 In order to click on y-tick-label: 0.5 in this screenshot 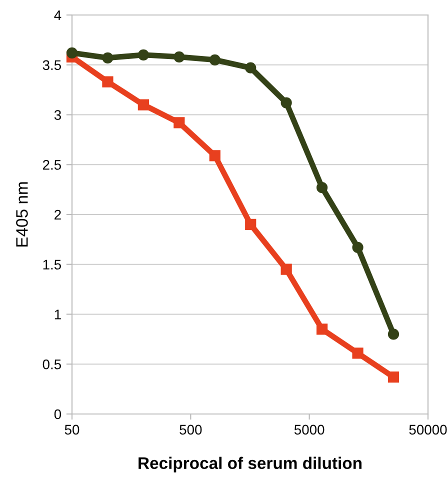, I will do `click(52, 364)`.